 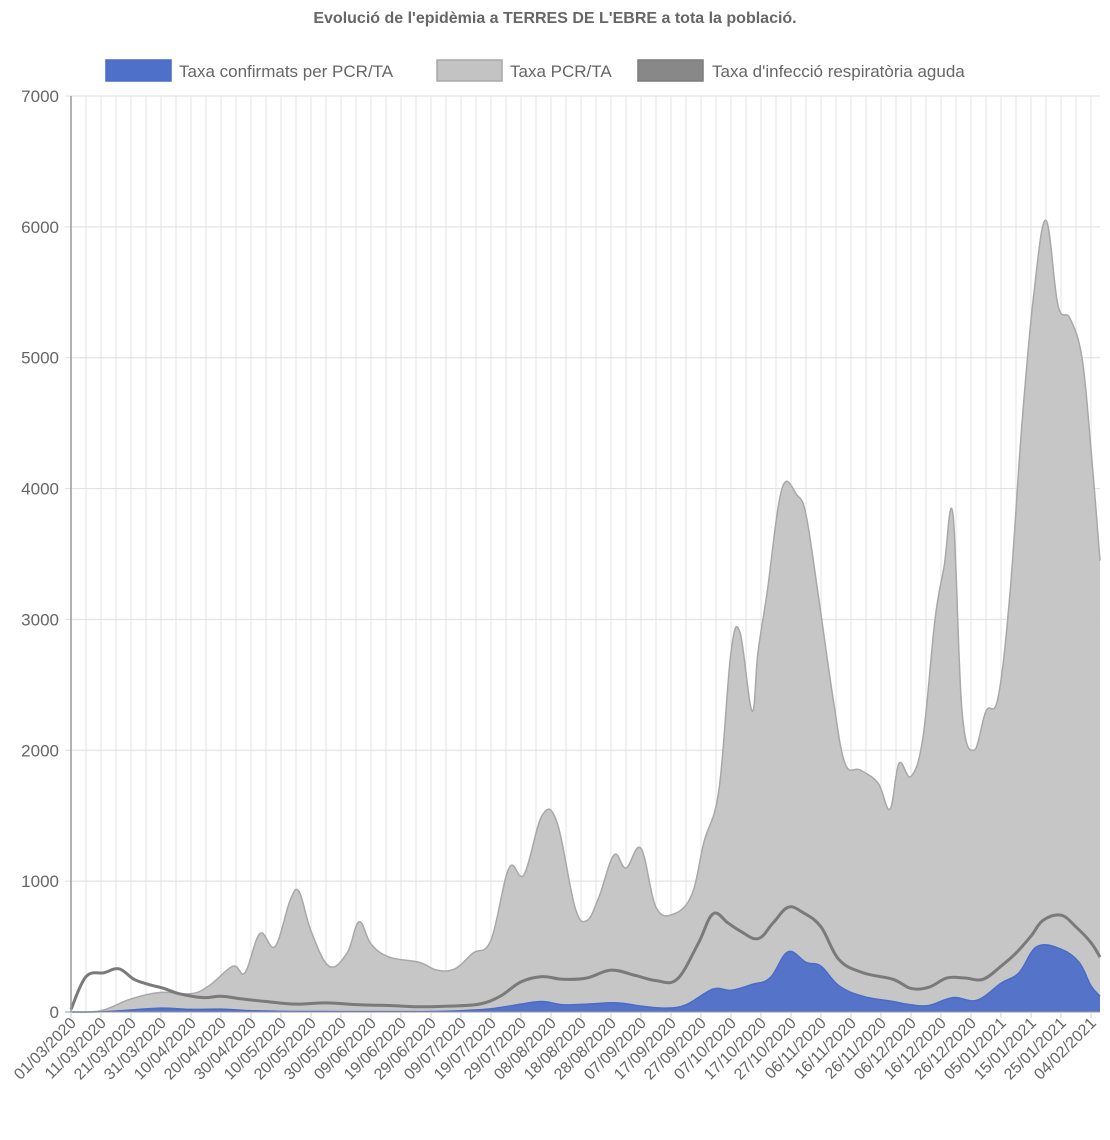 What do you see at coordinates (40, 619) in the screenshot?
I see `y-tick-label: 3000` at bounding box center [40, 619].